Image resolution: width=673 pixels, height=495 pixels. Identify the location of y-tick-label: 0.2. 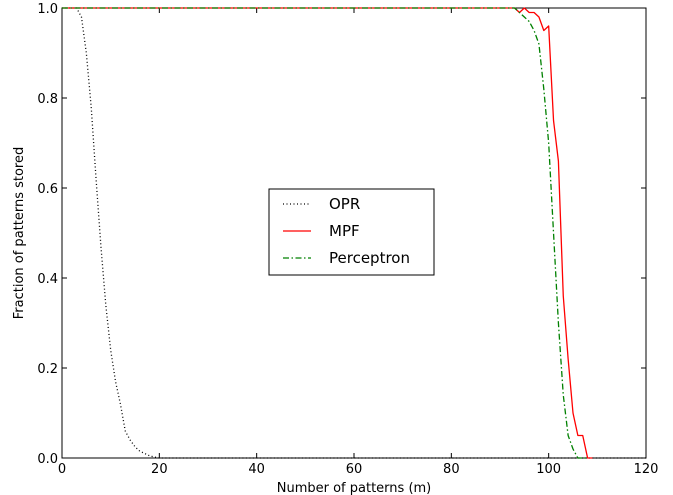
(47, 369).